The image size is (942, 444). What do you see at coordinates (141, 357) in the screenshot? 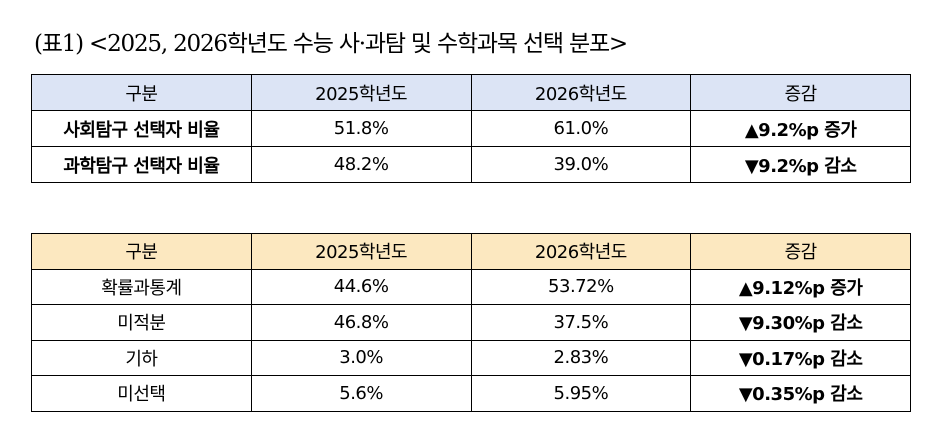
I see `row-label: 기하` at bounding box center [141, 357].